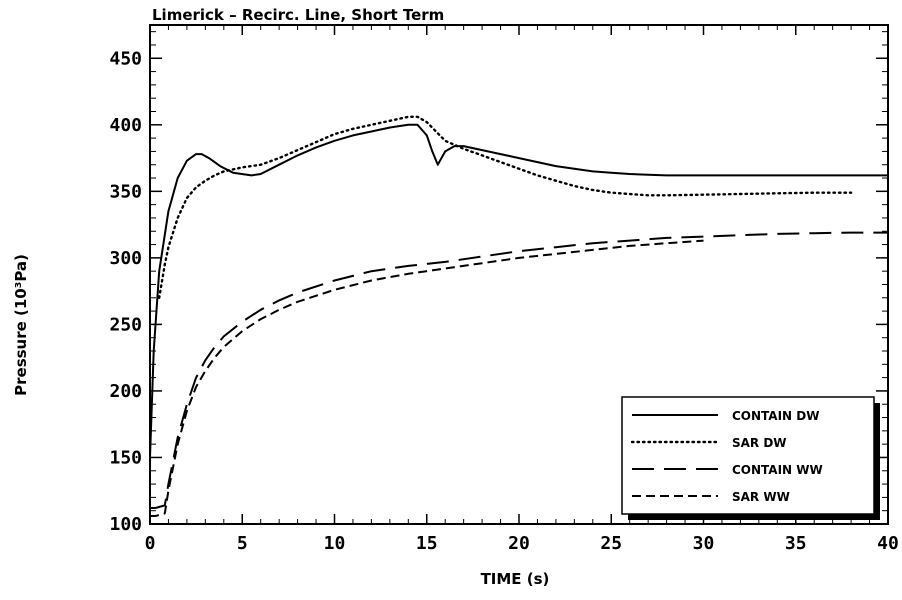 The width and height of the screenshot is (902, 600). I want to click on x-tick-label: 5, so click(242, 543).